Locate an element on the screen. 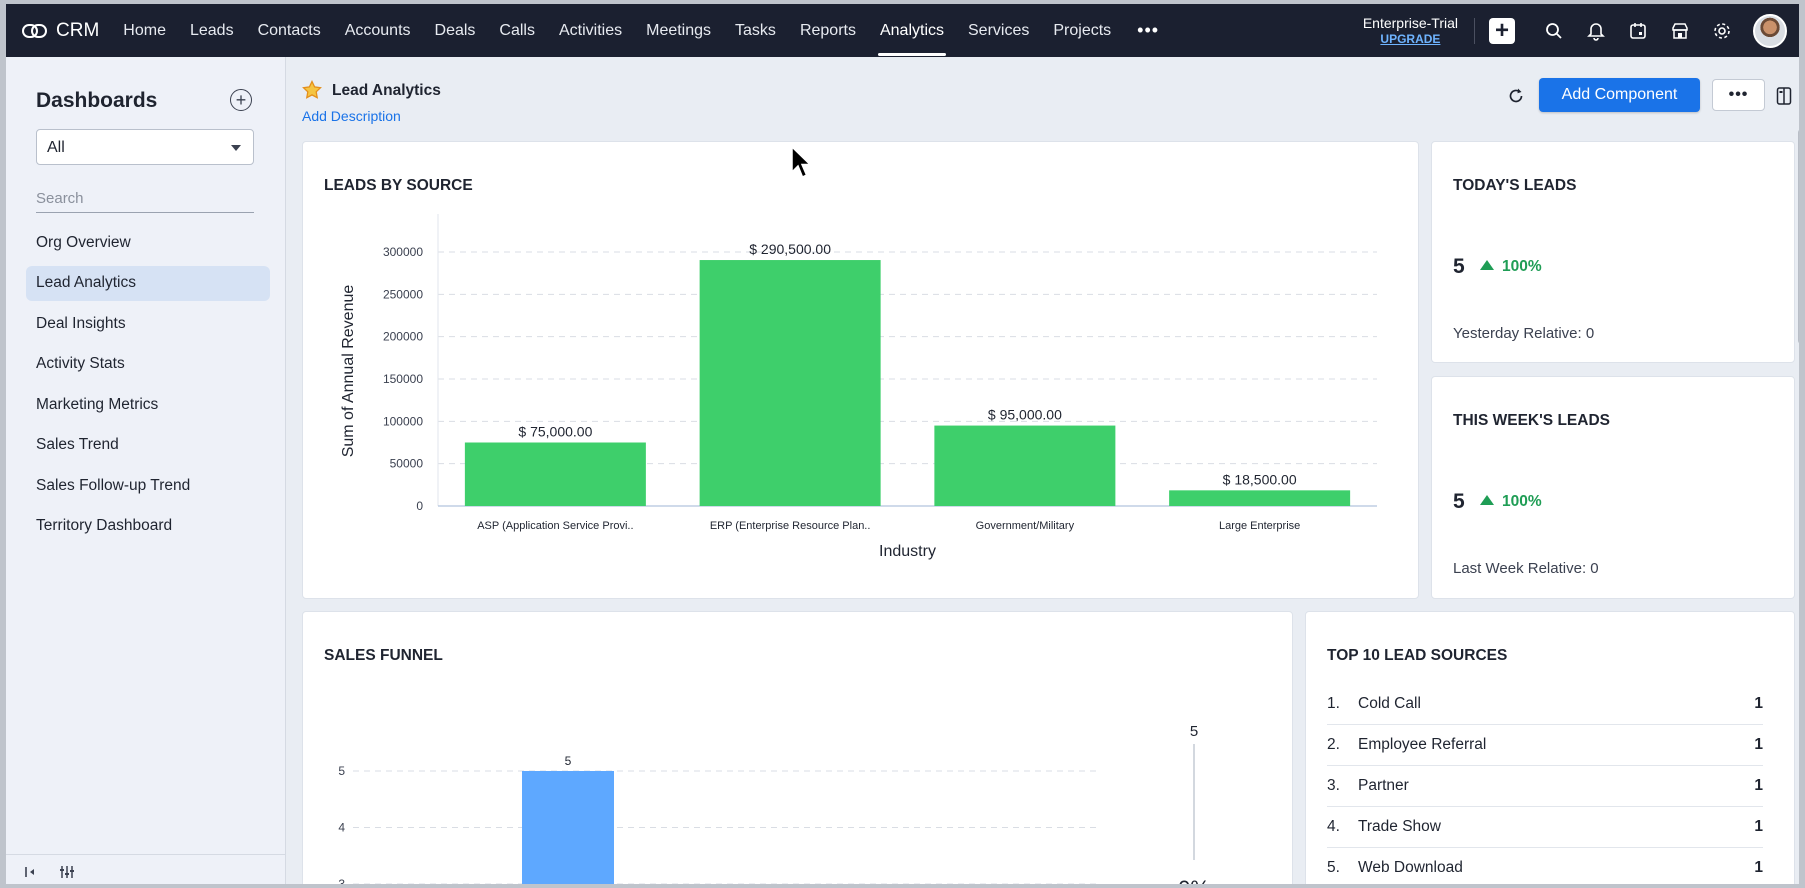 The width and height of the screenshot is (1805, 888). sidebar-item-sales-trend: Sales Trend is located at coordinates (77, 444).